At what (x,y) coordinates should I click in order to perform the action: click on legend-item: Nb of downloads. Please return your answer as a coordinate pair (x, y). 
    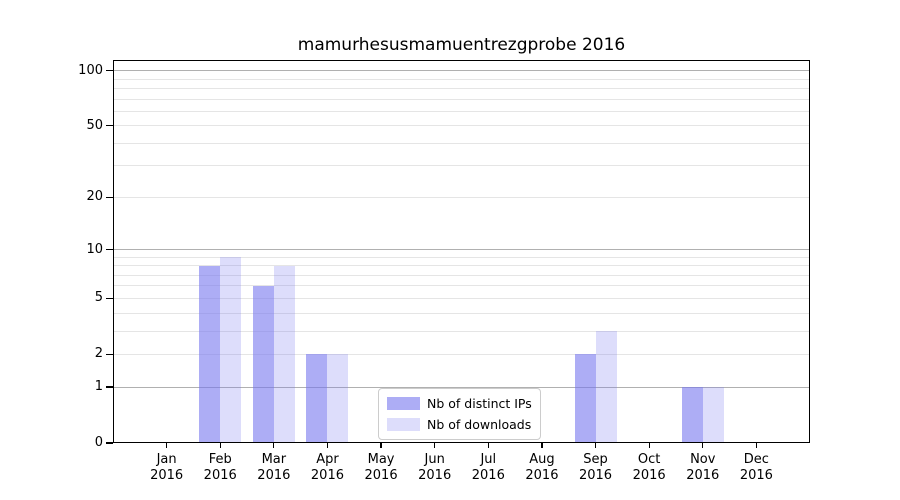
    Looking at the image, I should click on (459, 424).